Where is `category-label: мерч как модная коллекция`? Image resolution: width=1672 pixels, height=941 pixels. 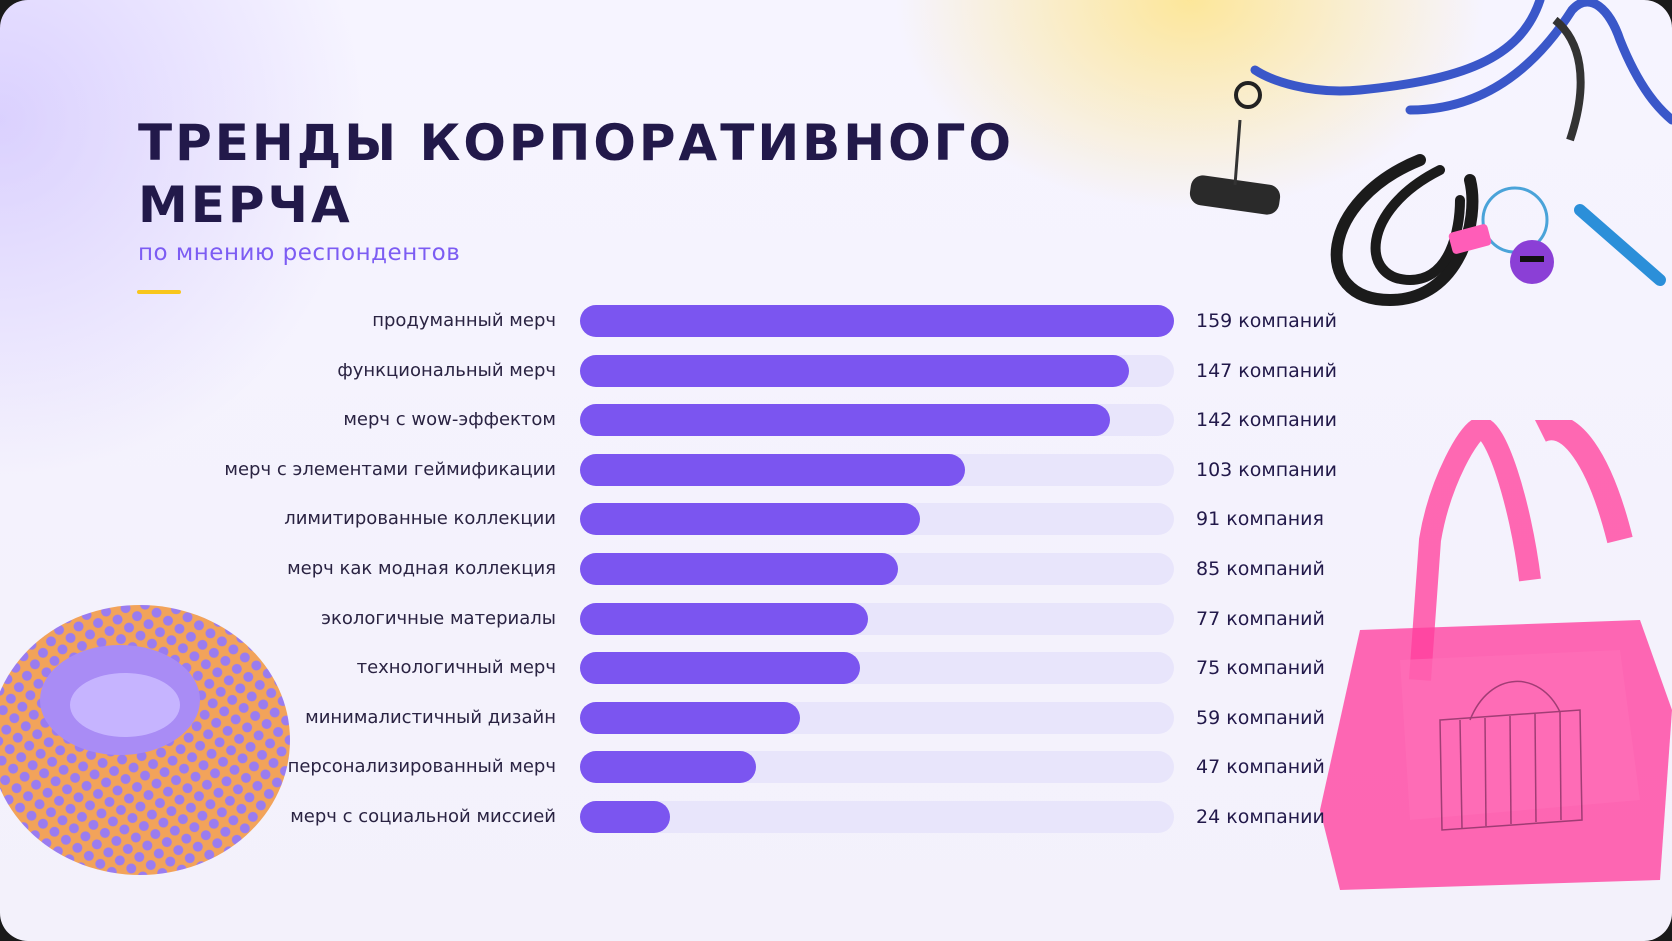
category-label: мерч как модная коллекция is located at coordinates (421, 568).